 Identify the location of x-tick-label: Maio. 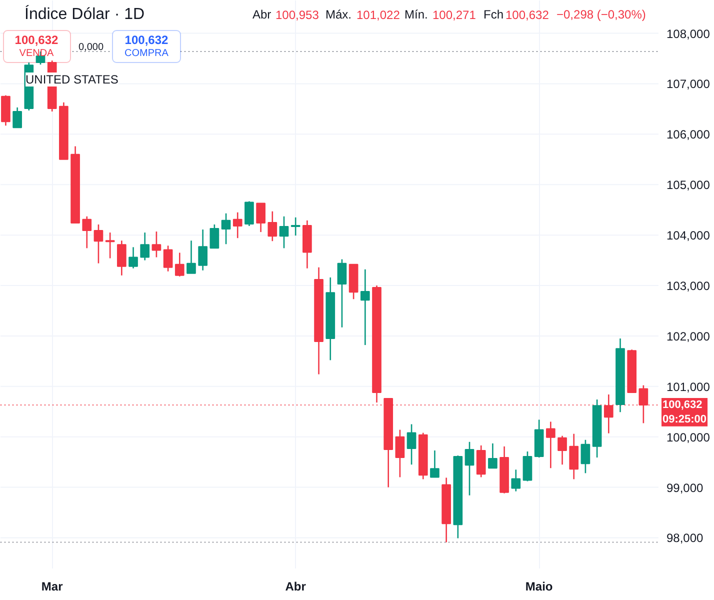
(539, 587).